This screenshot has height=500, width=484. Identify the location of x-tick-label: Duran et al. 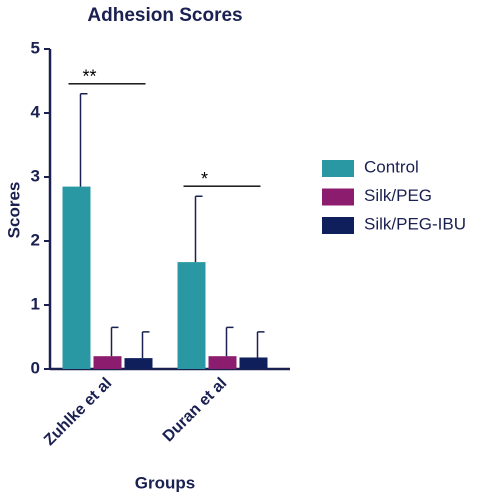
(195, 410).